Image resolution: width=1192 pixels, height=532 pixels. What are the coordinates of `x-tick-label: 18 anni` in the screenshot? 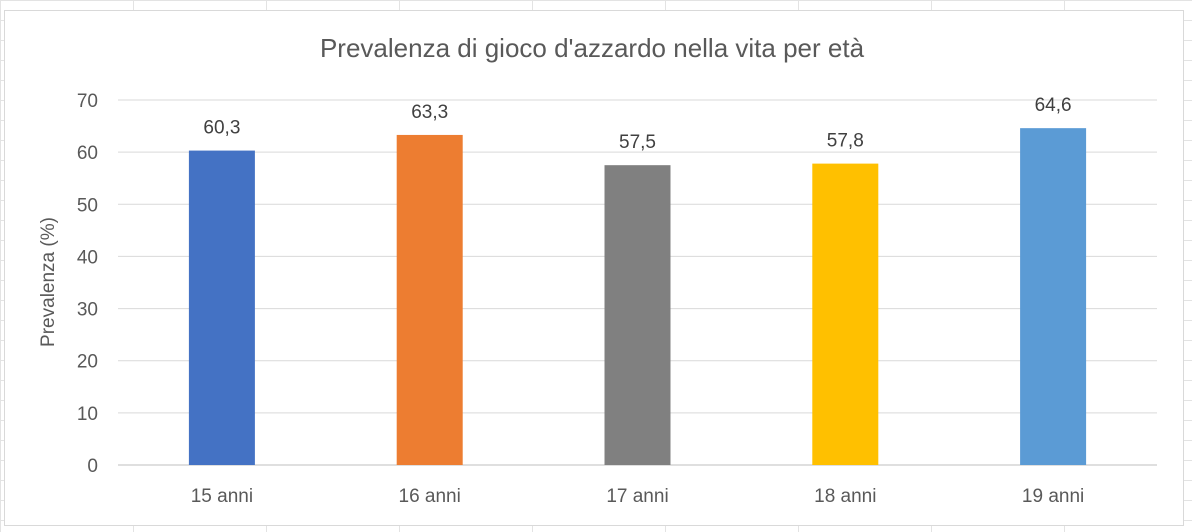 It's located at (845, 496).